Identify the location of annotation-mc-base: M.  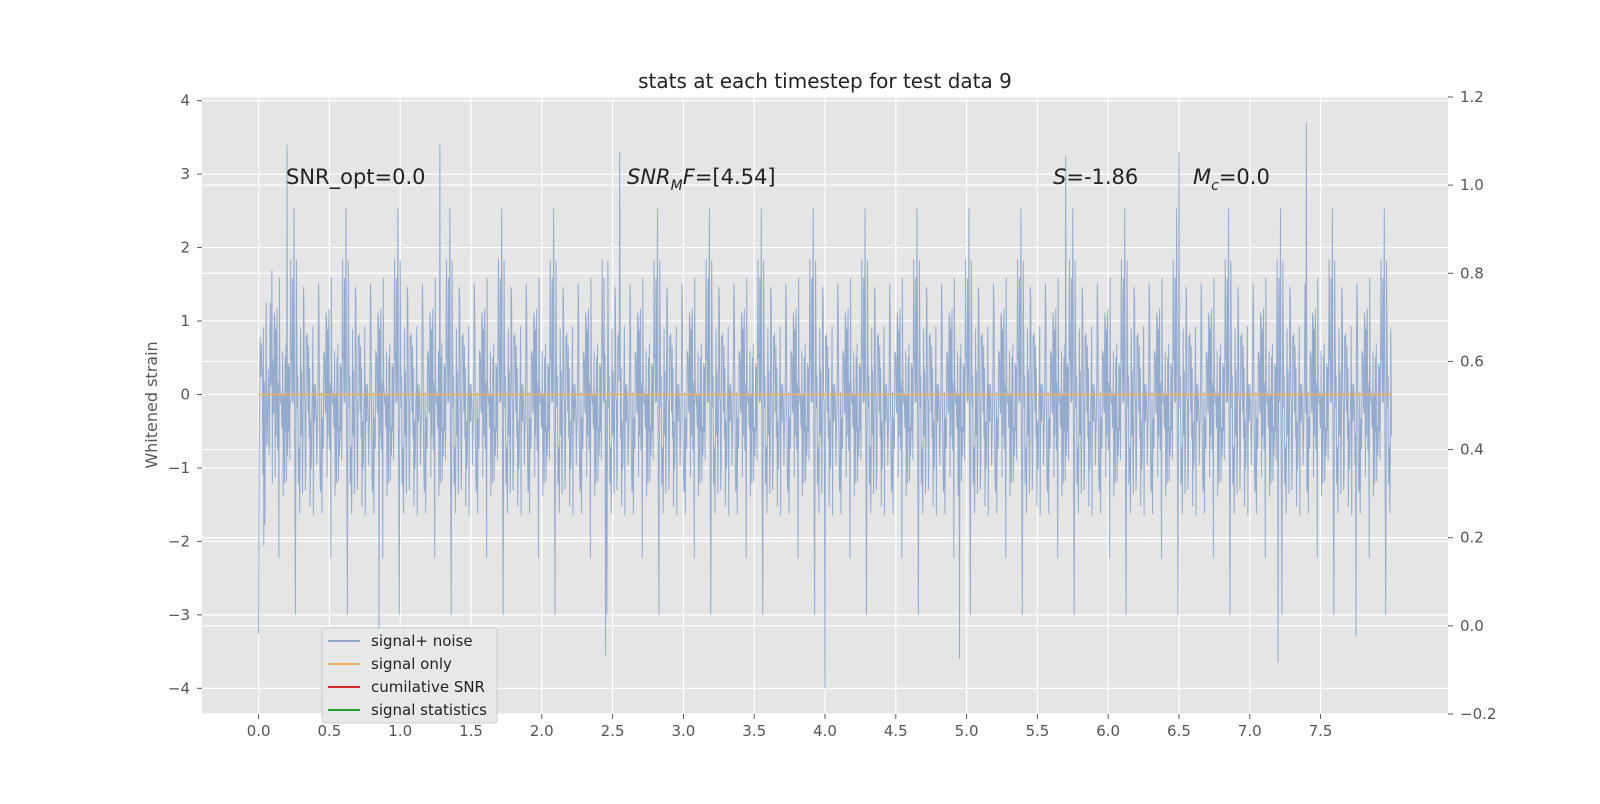
(1202, 177).